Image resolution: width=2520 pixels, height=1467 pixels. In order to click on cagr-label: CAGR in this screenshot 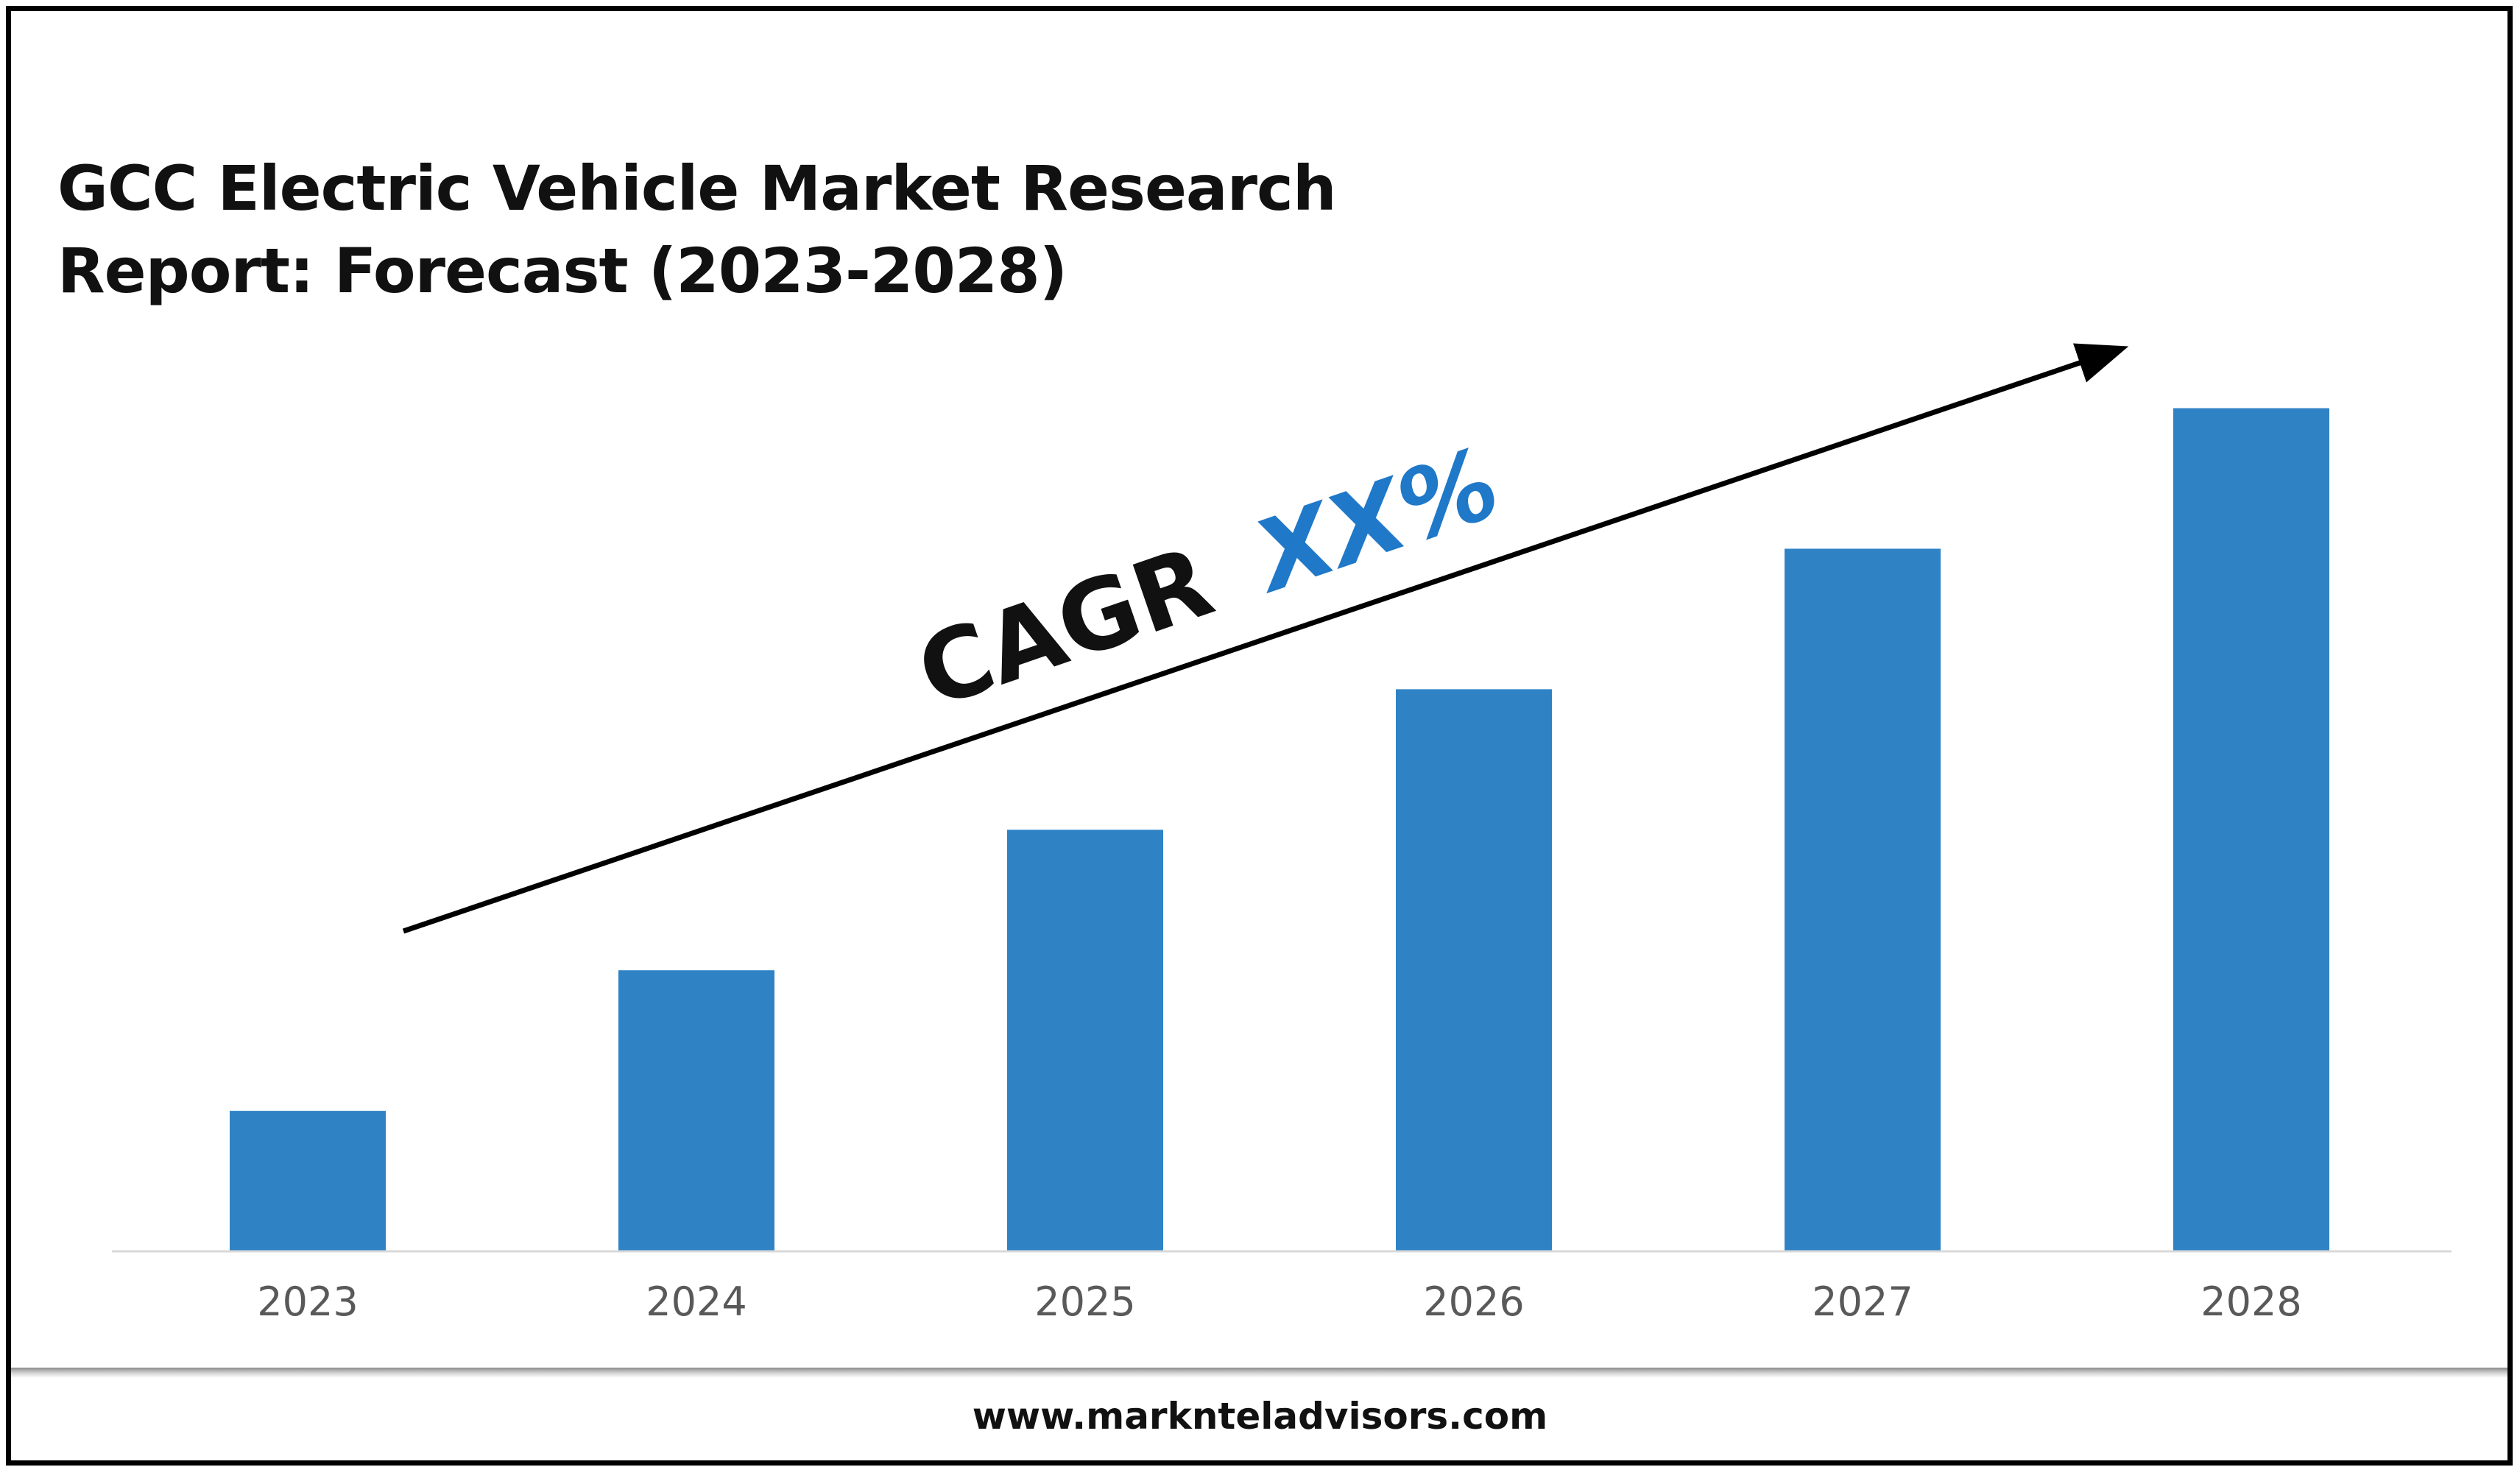, I will do `click(1065, 627)`.